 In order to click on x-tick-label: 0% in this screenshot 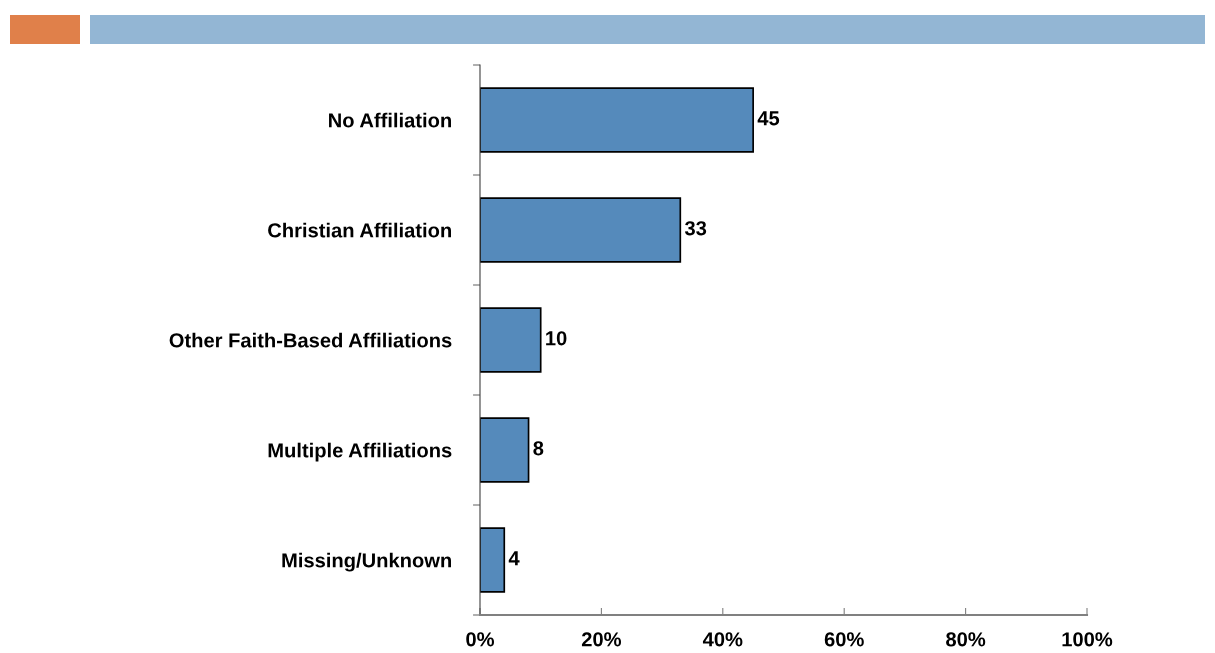, I will do `click(480, 639)`.